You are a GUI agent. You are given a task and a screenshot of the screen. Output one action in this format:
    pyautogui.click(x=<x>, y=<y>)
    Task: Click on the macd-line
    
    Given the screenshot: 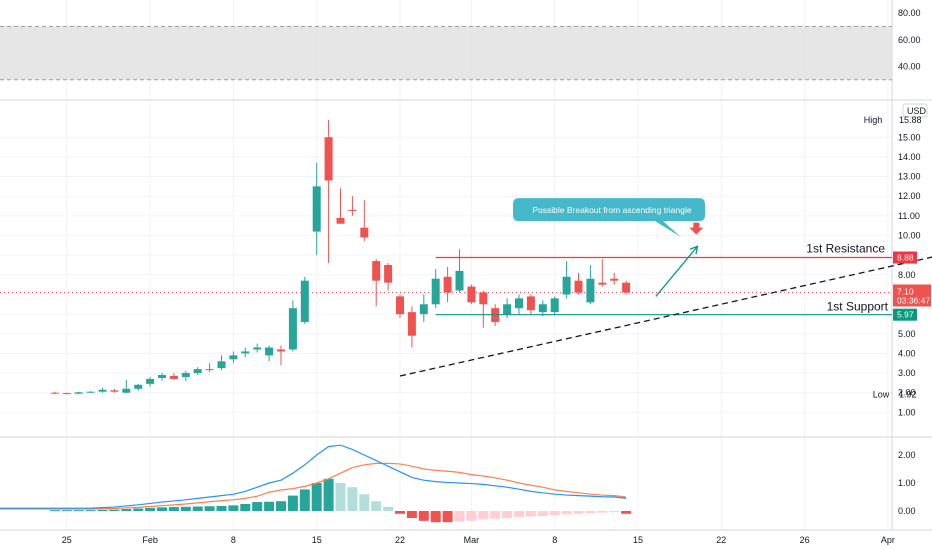 What is the action you would take?
    pyautogui.click(x=313, y=476)
    